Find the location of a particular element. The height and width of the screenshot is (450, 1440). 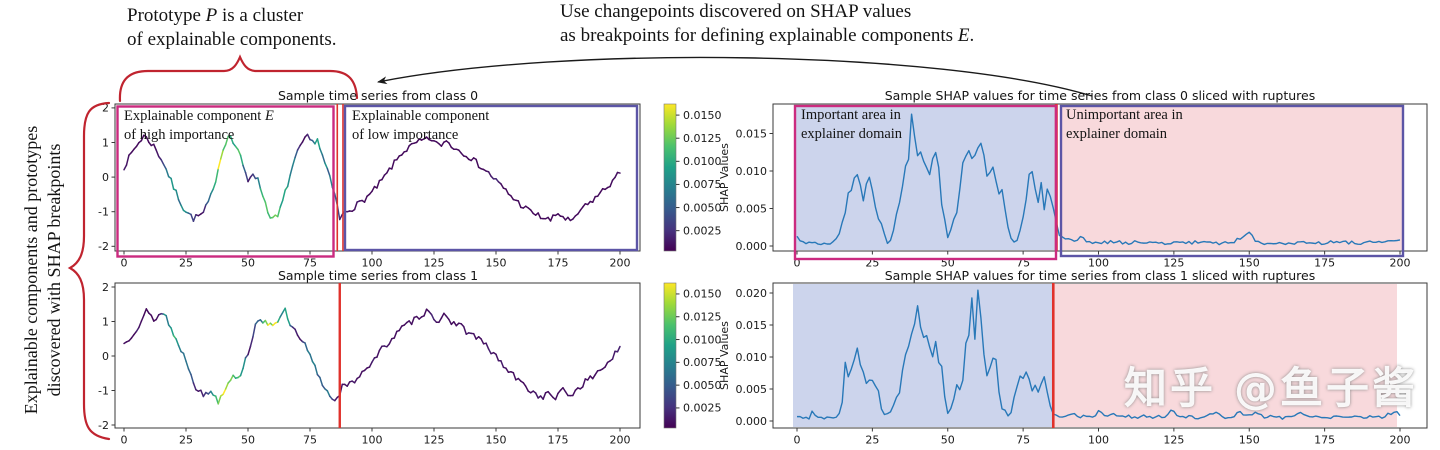

prototype-note-text: Prototype is located at coordinates (166, 15).